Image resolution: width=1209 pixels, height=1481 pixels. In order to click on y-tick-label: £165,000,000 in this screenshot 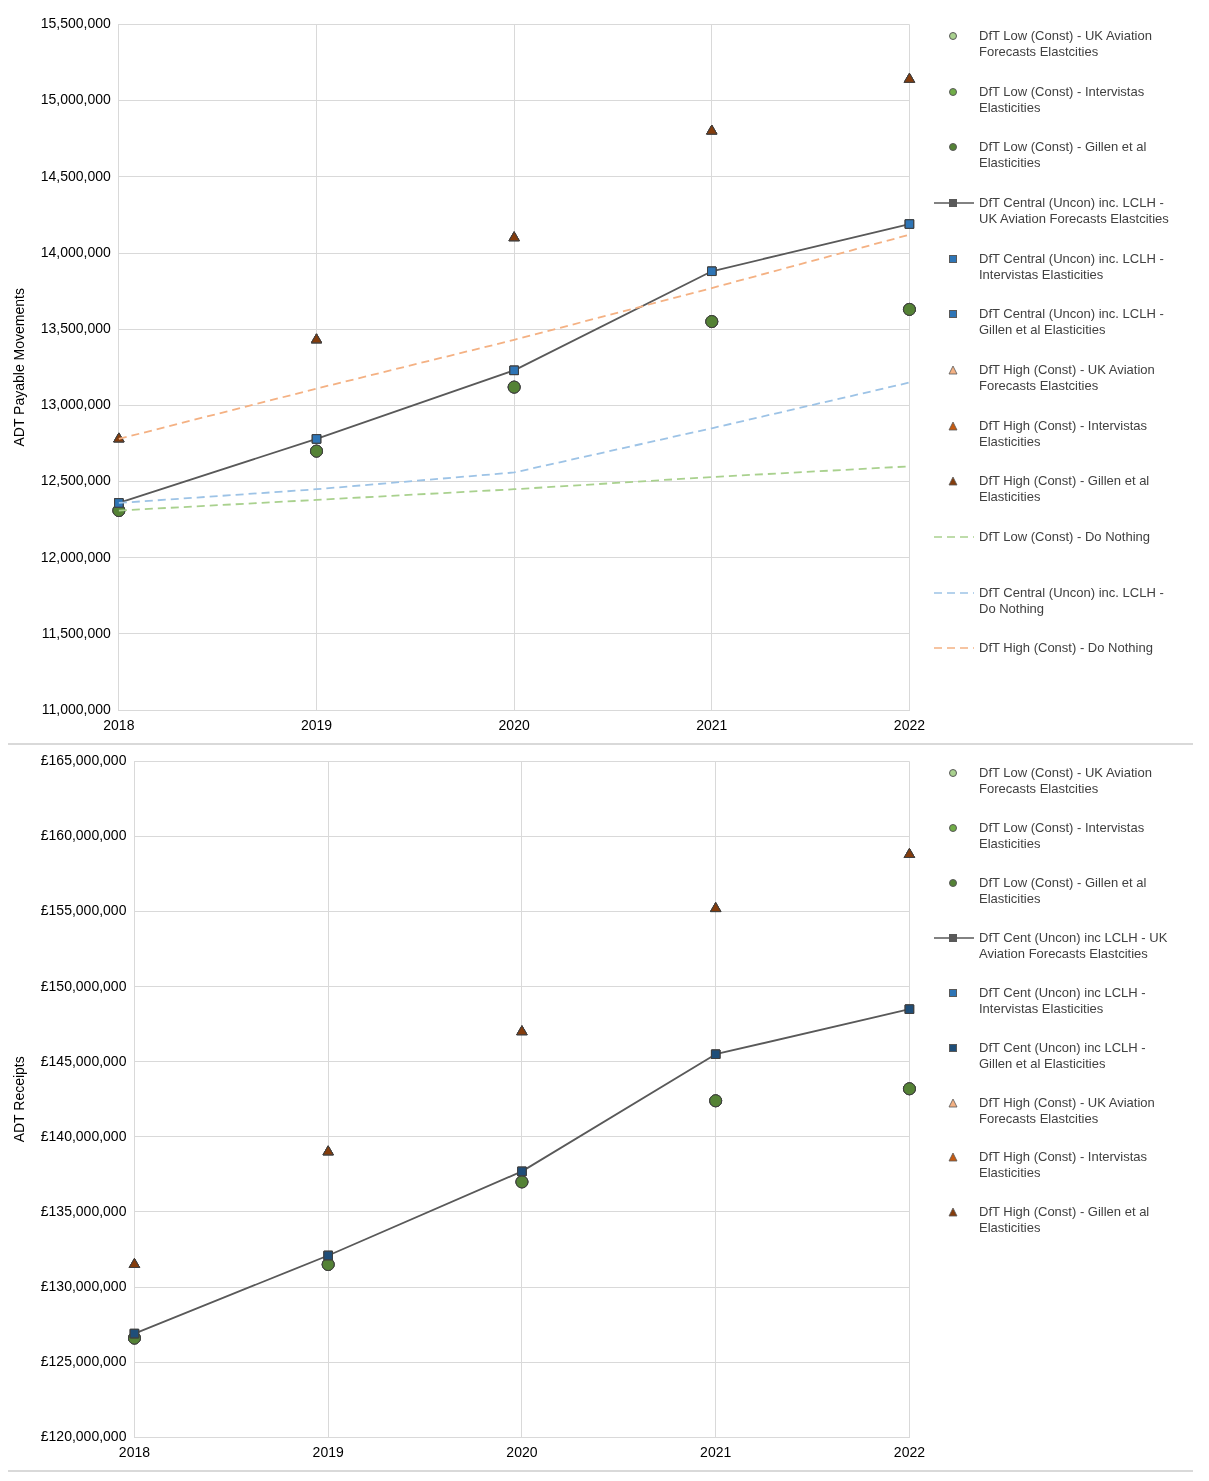, I will do `click(83, 760)`.